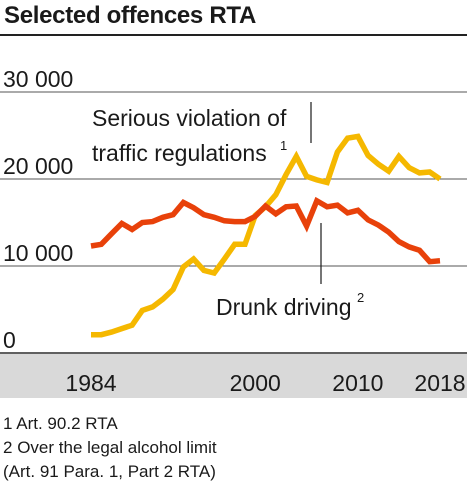 The width and height of the screenshot is (467, 500). I want to click on series-label-serious-violation-line1: Serious violation of, so click(189, 118).